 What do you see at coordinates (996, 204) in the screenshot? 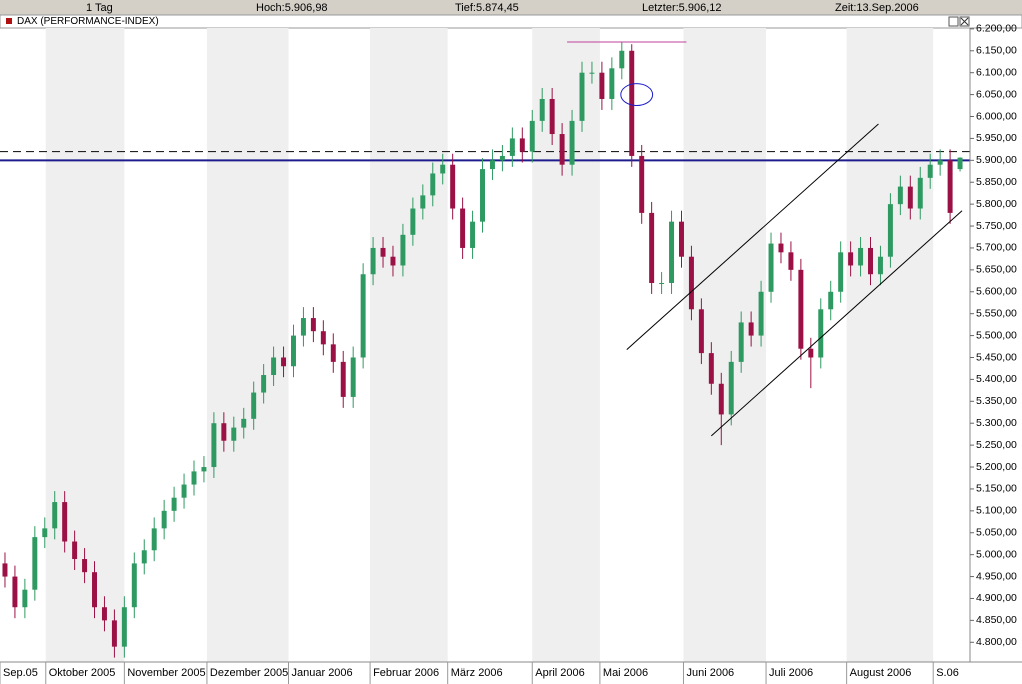
I see `y-tick-label: 5.800,00` at bounding box center [996, 204].